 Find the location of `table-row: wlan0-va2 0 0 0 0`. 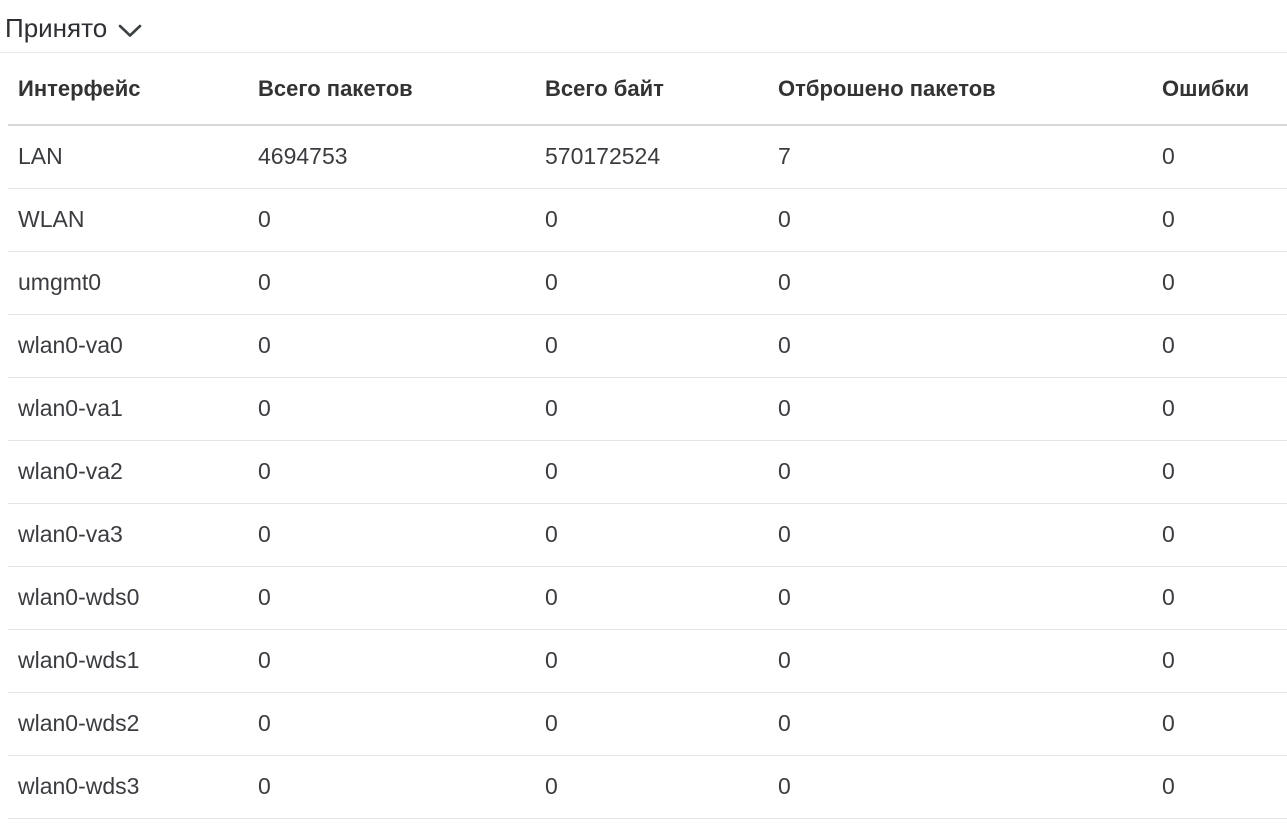

table-row: wlan0-va2 0 0 0 0 is located at coordinates (647, 472).